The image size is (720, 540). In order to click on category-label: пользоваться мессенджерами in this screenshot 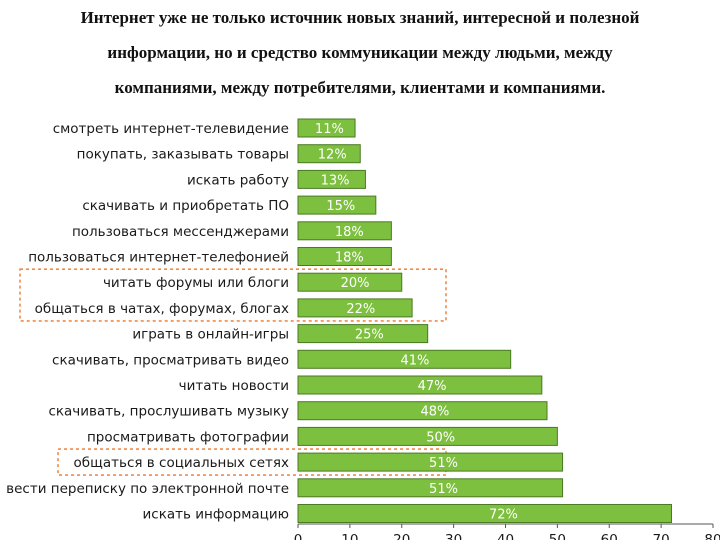, I will do `click(180, 232)`.